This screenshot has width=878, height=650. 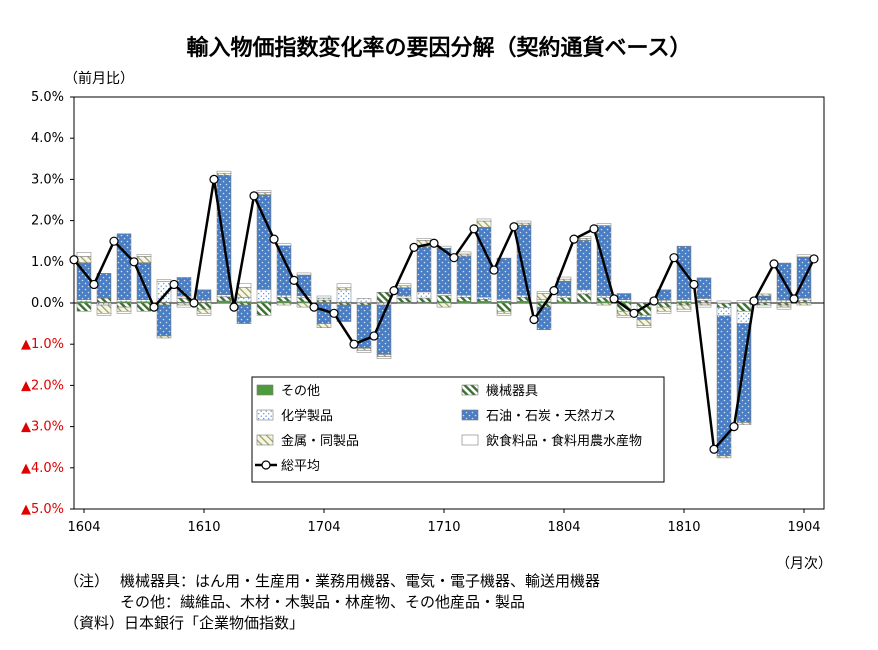 What do you see at coordinates (803, 527) in the screenshot?
I see `x-tick-label: 1904` at bounding box center [803, 527].